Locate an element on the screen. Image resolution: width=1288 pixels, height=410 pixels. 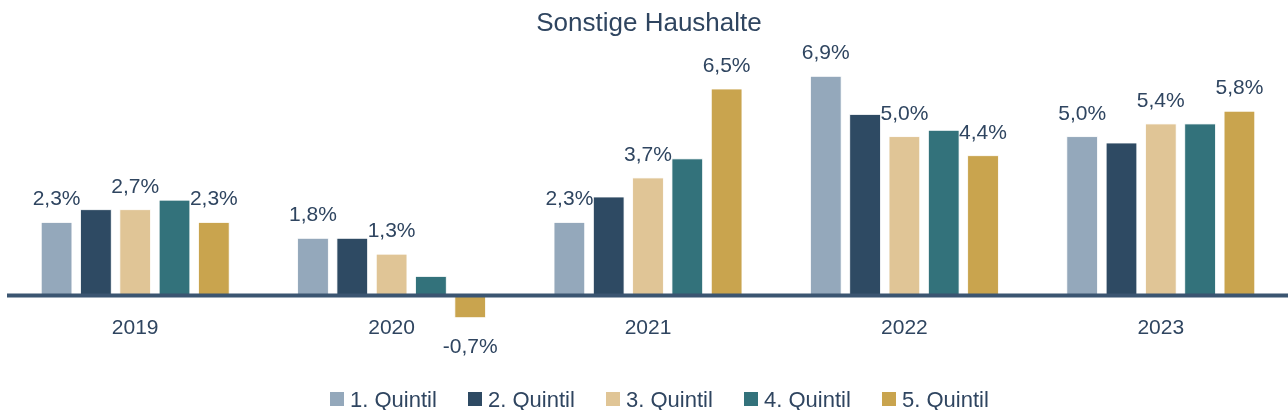
x-tick-label: 2022 is located at coordinates (904, 327).